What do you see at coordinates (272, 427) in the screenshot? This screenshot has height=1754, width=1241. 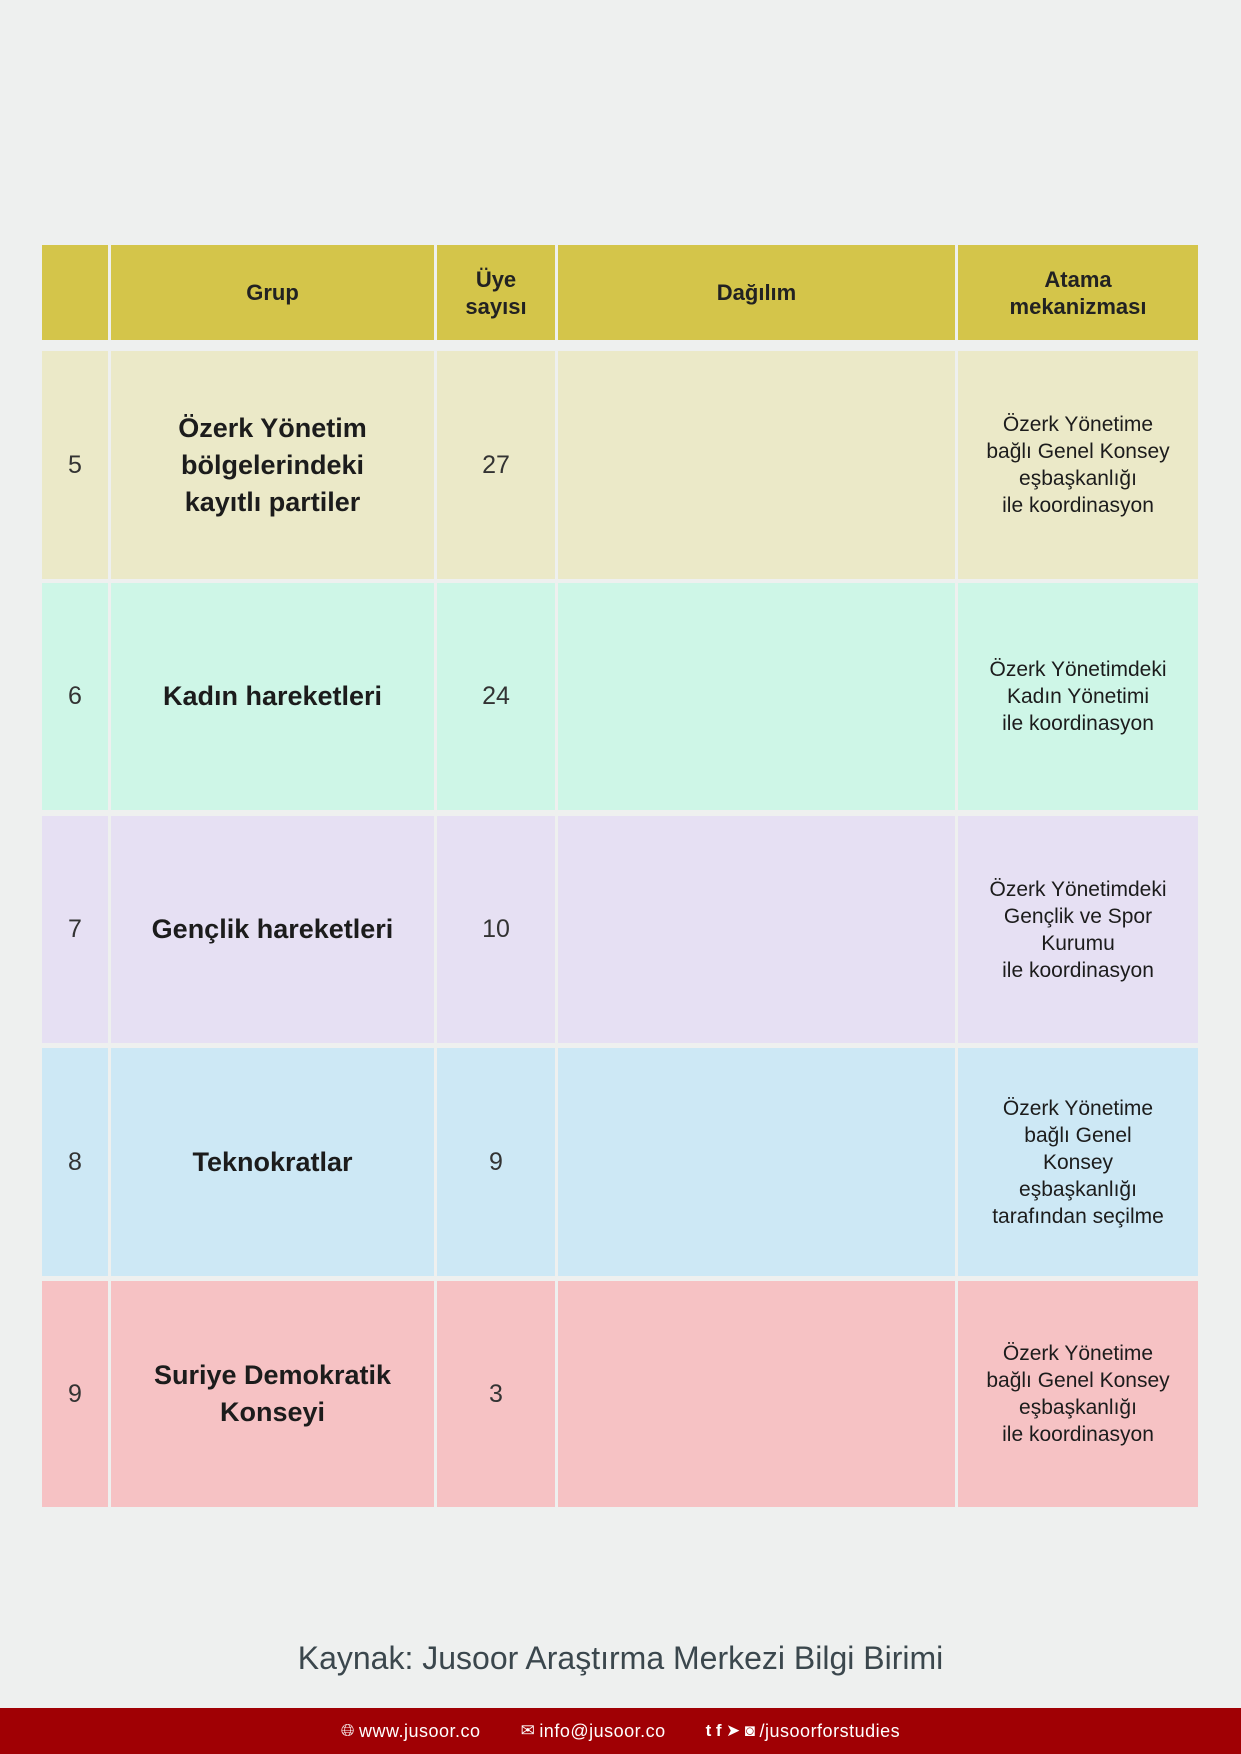 I see `cell-line: Özerk Yönetim` at bounding box center [272, 427].